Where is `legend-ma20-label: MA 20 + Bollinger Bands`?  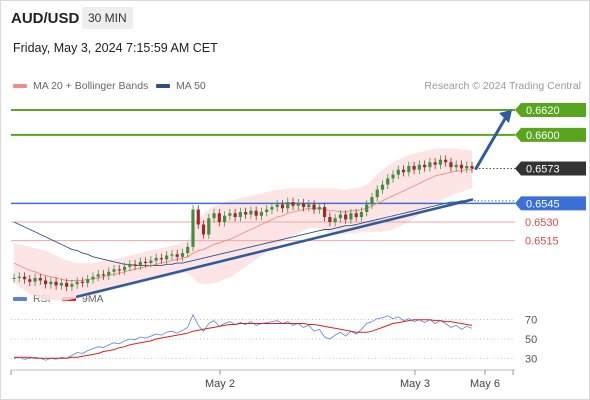 legend-ma20-label: MA 20 + Bollinger Bands is located at coordinates (91, 86).